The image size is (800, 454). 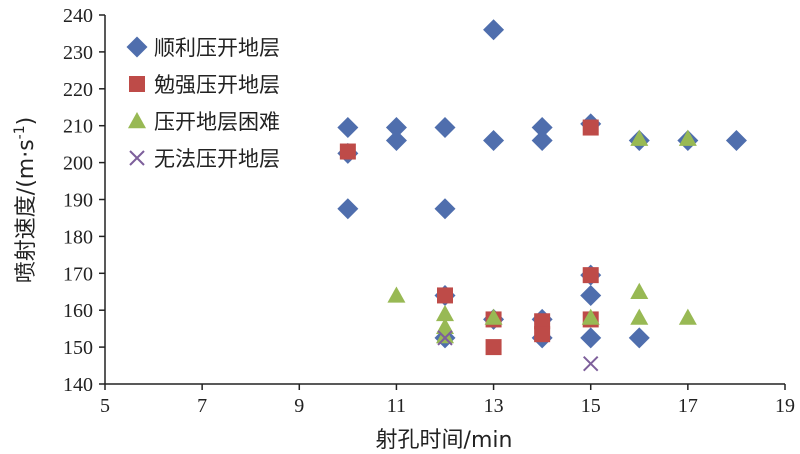 What do you see at coordinates (105, 406) in the screenshot?
I see `x-tick-label: 5` at bounding box center [105, 406].